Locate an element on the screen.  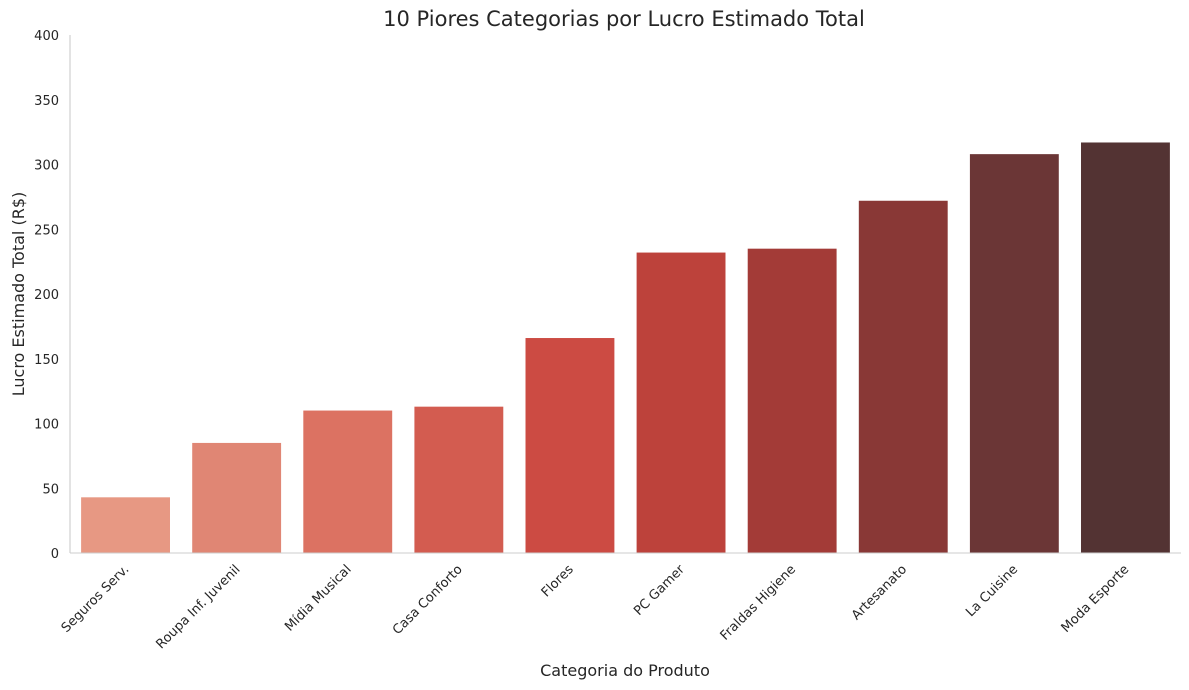
y-axis-ticks: 0 50 100 150 200 250 300 350 400 is located at coordinates (46, 295).